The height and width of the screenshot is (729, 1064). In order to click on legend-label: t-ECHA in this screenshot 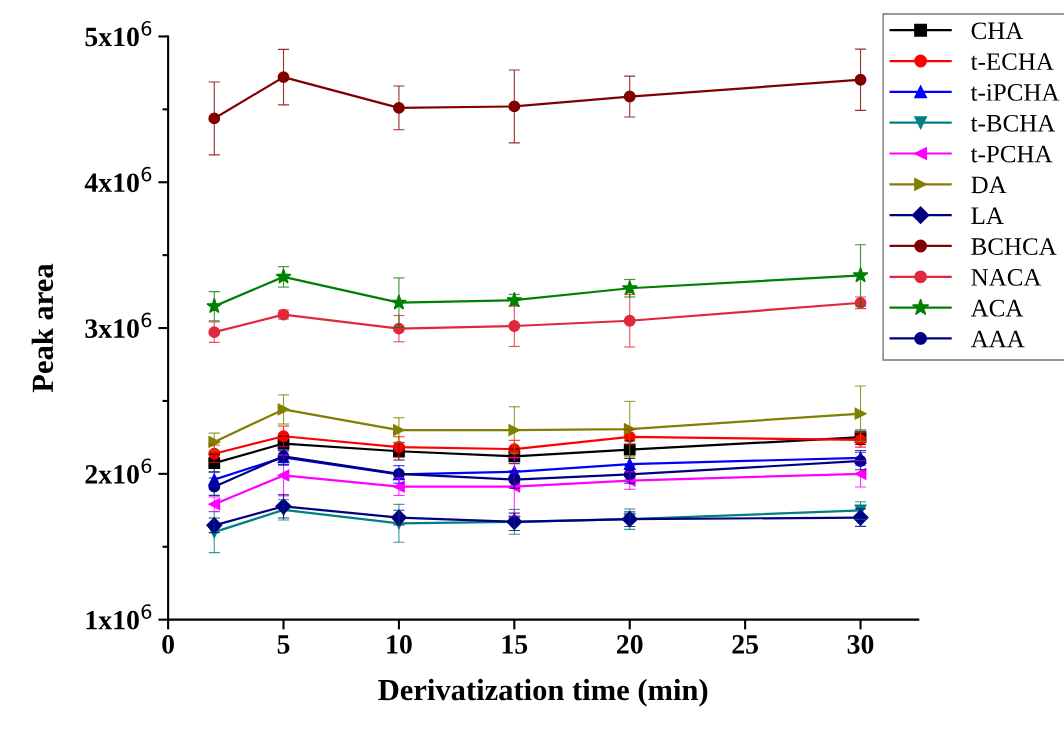, I will do `click(1012, 62)`.